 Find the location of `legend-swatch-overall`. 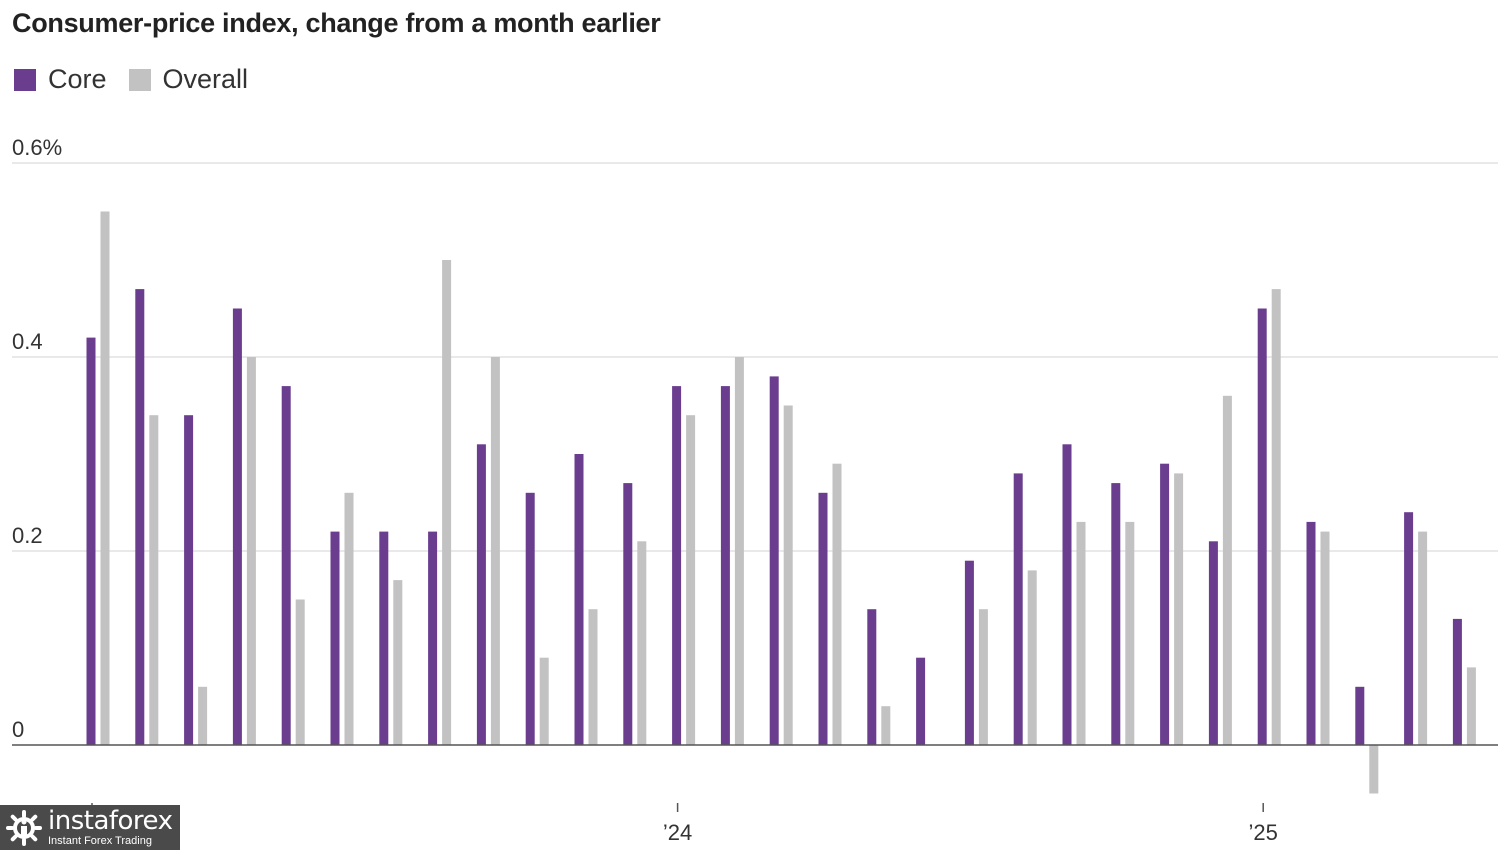

legend-swatch-overall is located at coordinates (139, 79).